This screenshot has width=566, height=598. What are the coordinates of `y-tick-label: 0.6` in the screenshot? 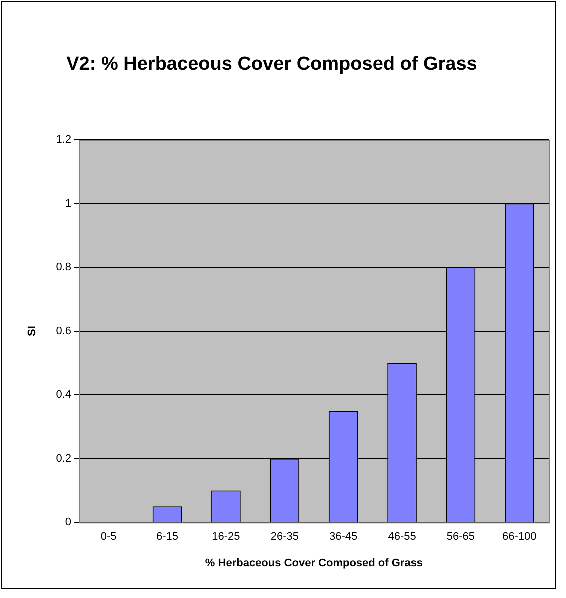 It's located at (64, 331).